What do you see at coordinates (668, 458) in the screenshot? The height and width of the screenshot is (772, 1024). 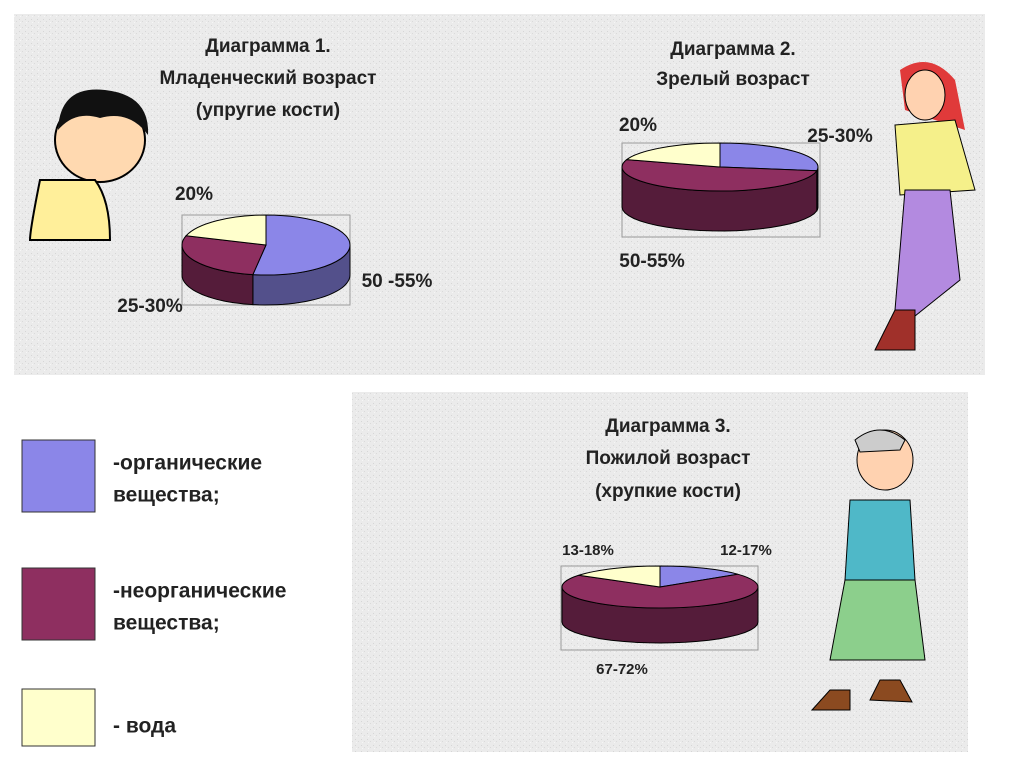 I see `chart-title: Пожилой возраст` at bounding box center [668, 458].